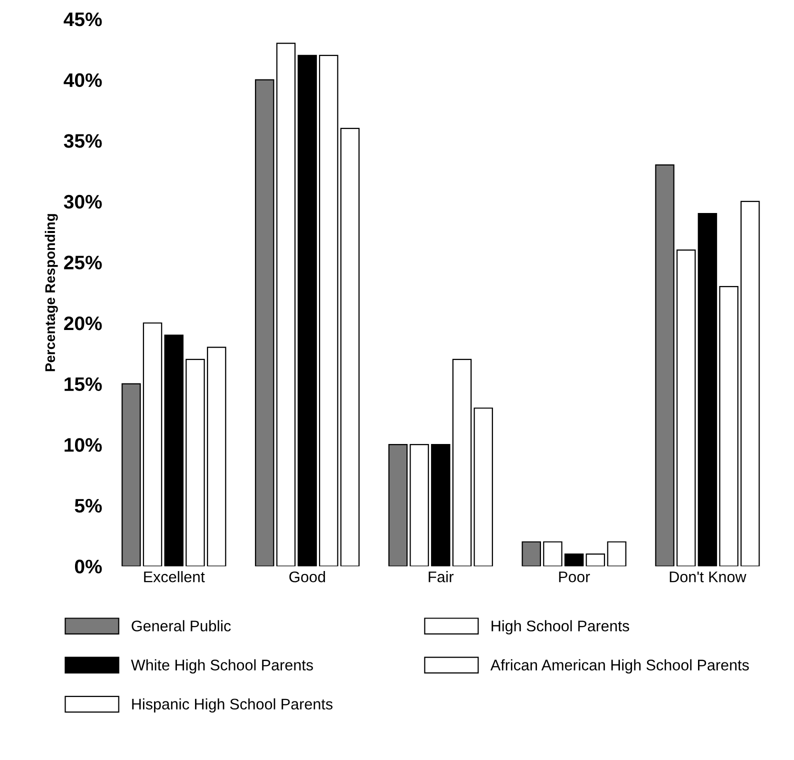 This screenshot has width=794, height=760. What do you see at coordinates (708, 577) in the screenshot?
I see `x-tick-label: Don't Know` at bounding box center [708, 577].